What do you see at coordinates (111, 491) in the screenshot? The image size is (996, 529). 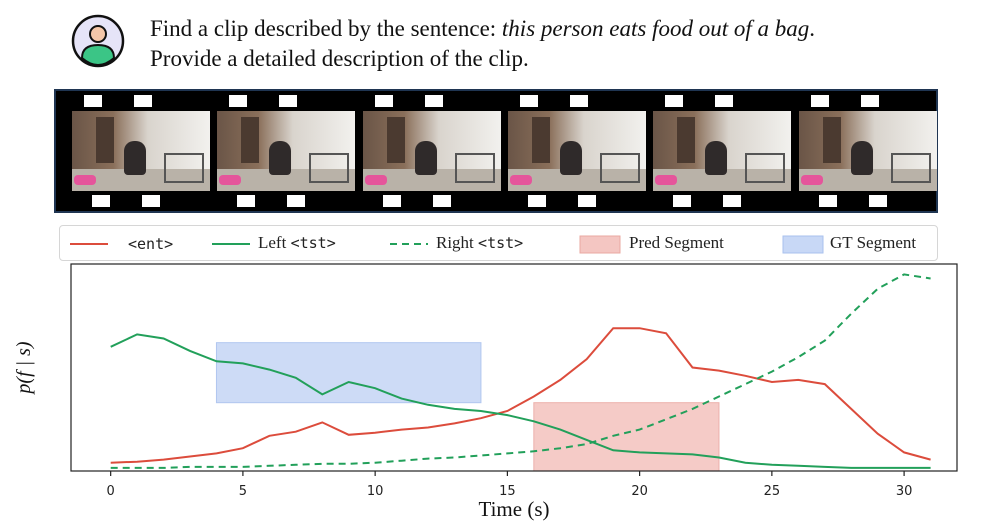 I see `x-tick-label: 0` at bounding box center [111, 491].